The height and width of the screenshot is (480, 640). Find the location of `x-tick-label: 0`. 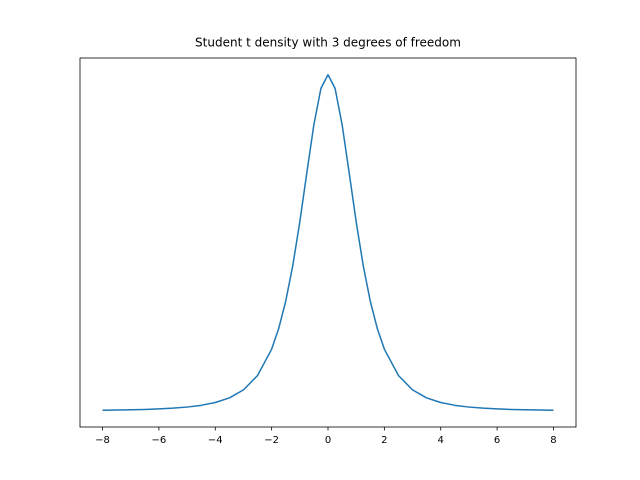

x-tick-label: 0 is located at coordinates (328, 440).